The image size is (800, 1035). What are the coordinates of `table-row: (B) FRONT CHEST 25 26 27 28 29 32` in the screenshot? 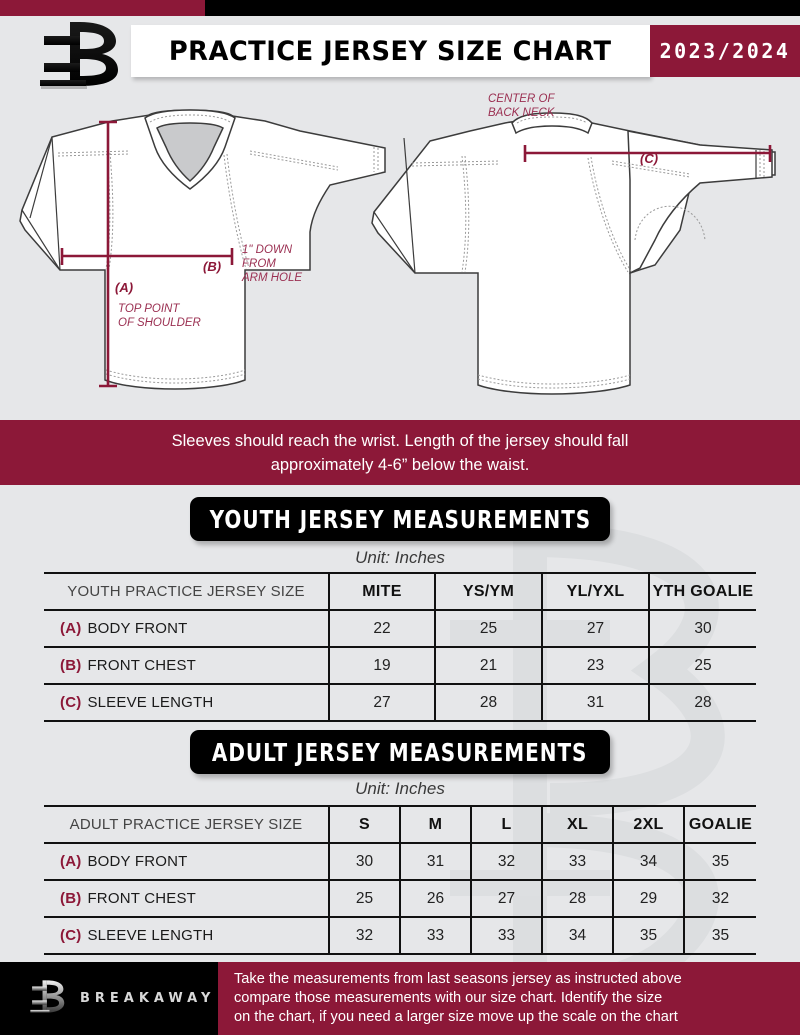 It's located at (400, 899).